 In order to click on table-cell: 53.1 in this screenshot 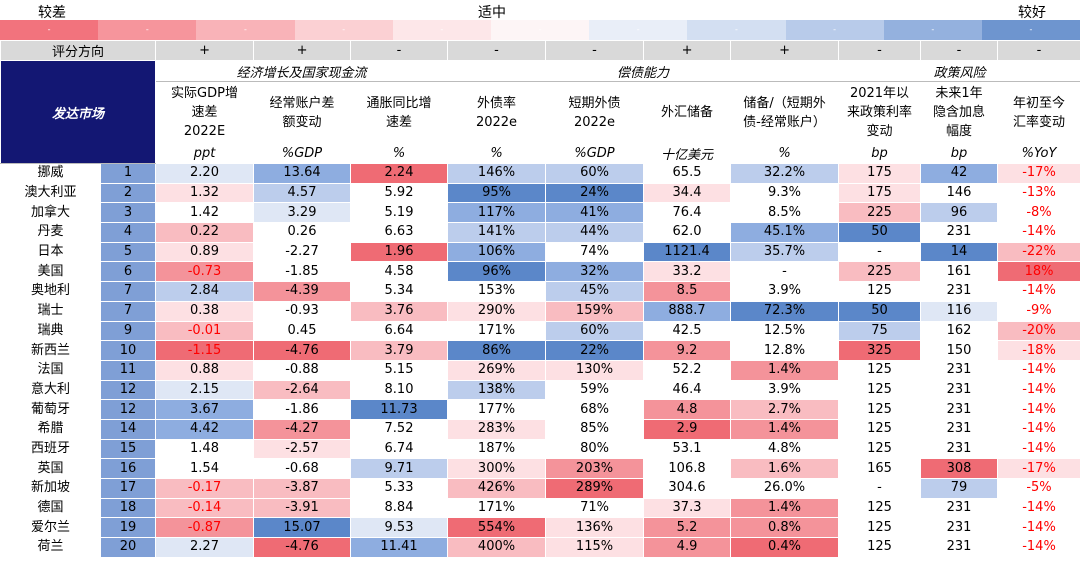, I will do `click(687, 449)`.